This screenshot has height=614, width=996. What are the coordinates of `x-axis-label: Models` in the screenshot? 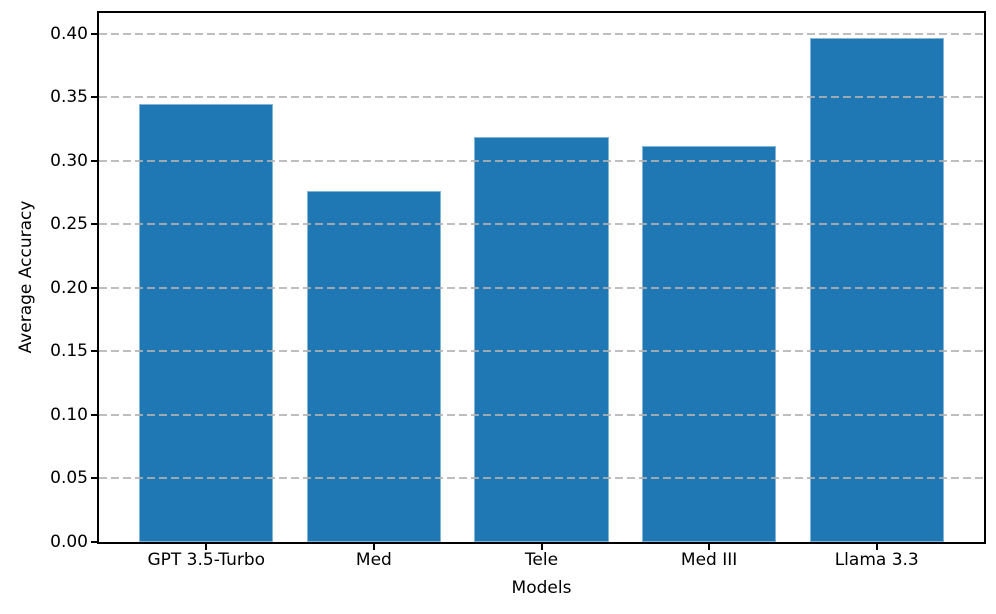 It's located at (541, 588).